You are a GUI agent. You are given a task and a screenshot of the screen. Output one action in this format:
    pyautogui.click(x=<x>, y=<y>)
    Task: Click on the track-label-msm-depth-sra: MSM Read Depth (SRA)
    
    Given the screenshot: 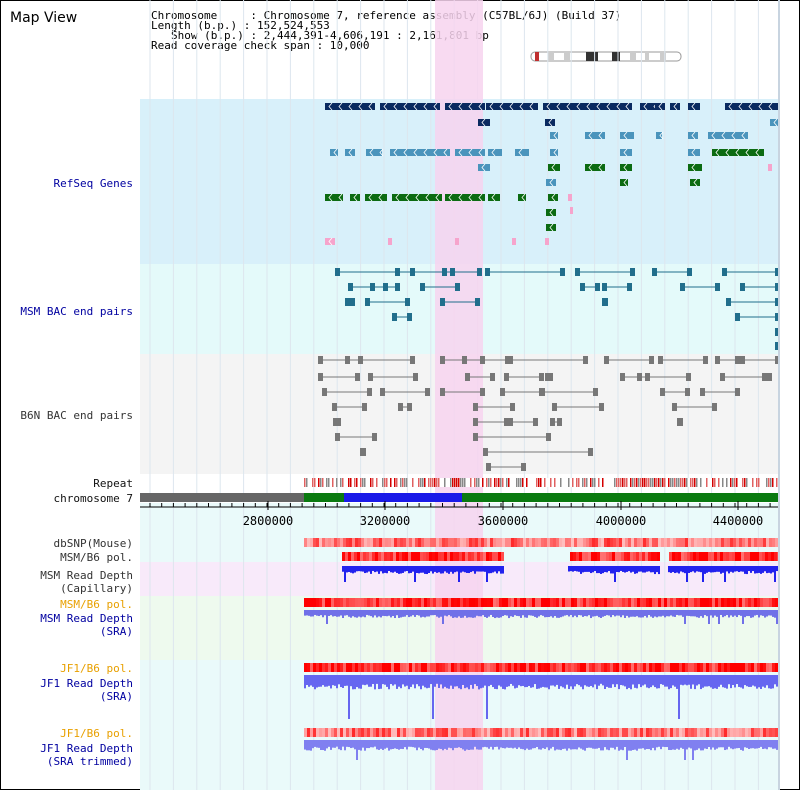 What is the action you would take?
    pyautogui.click(x=86, y=625)
    